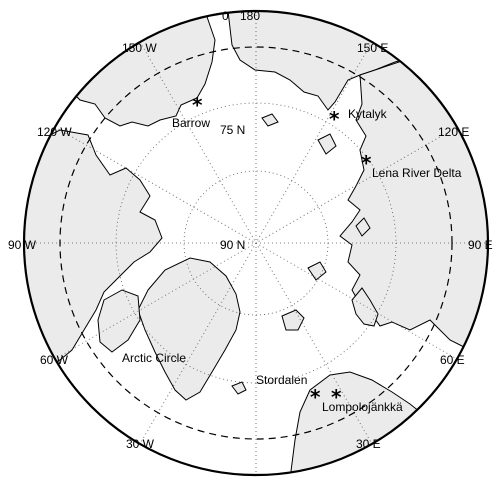  Describe the element at coordinates (232, 245) in the screenshot. I see `lat-label-90n: 90 N` at that location.